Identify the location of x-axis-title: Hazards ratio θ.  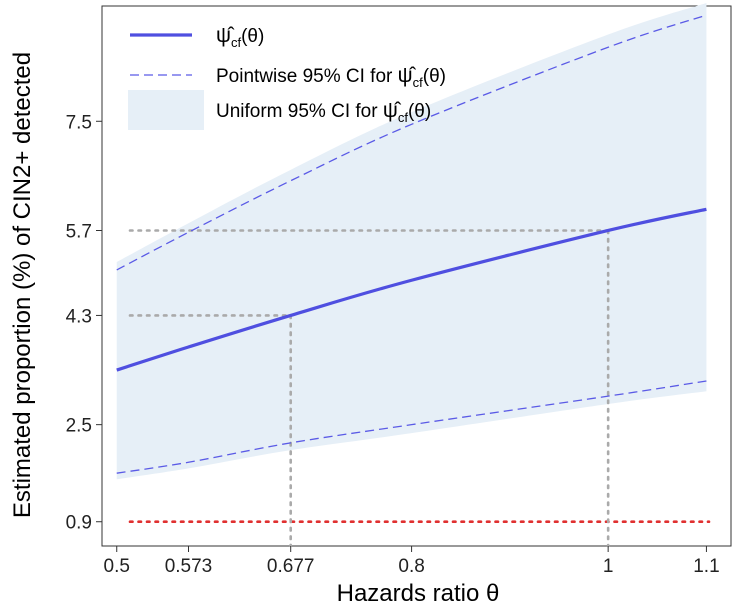
(418, 593).